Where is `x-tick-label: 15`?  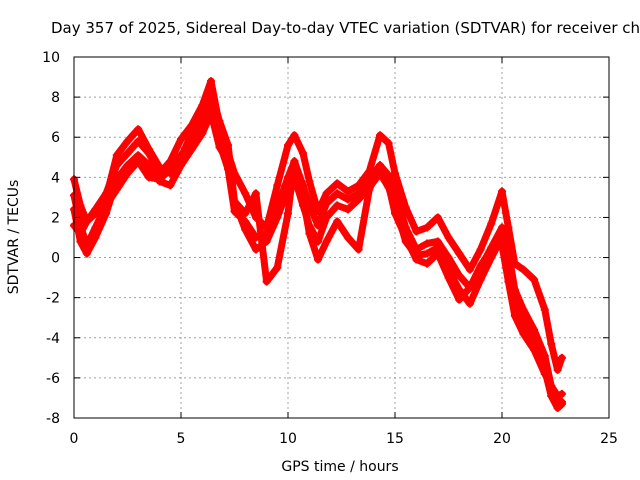
x-tick-label: 15 is located at coordinates (395, 439).